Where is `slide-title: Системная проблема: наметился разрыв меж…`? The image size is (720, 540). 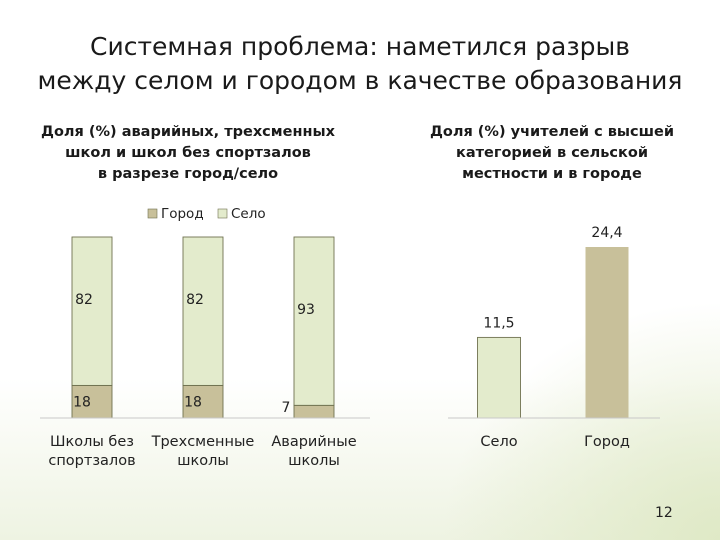 slide-title: Системная проблема: наметился разрыв меж… is located at coordinates (360, 63).